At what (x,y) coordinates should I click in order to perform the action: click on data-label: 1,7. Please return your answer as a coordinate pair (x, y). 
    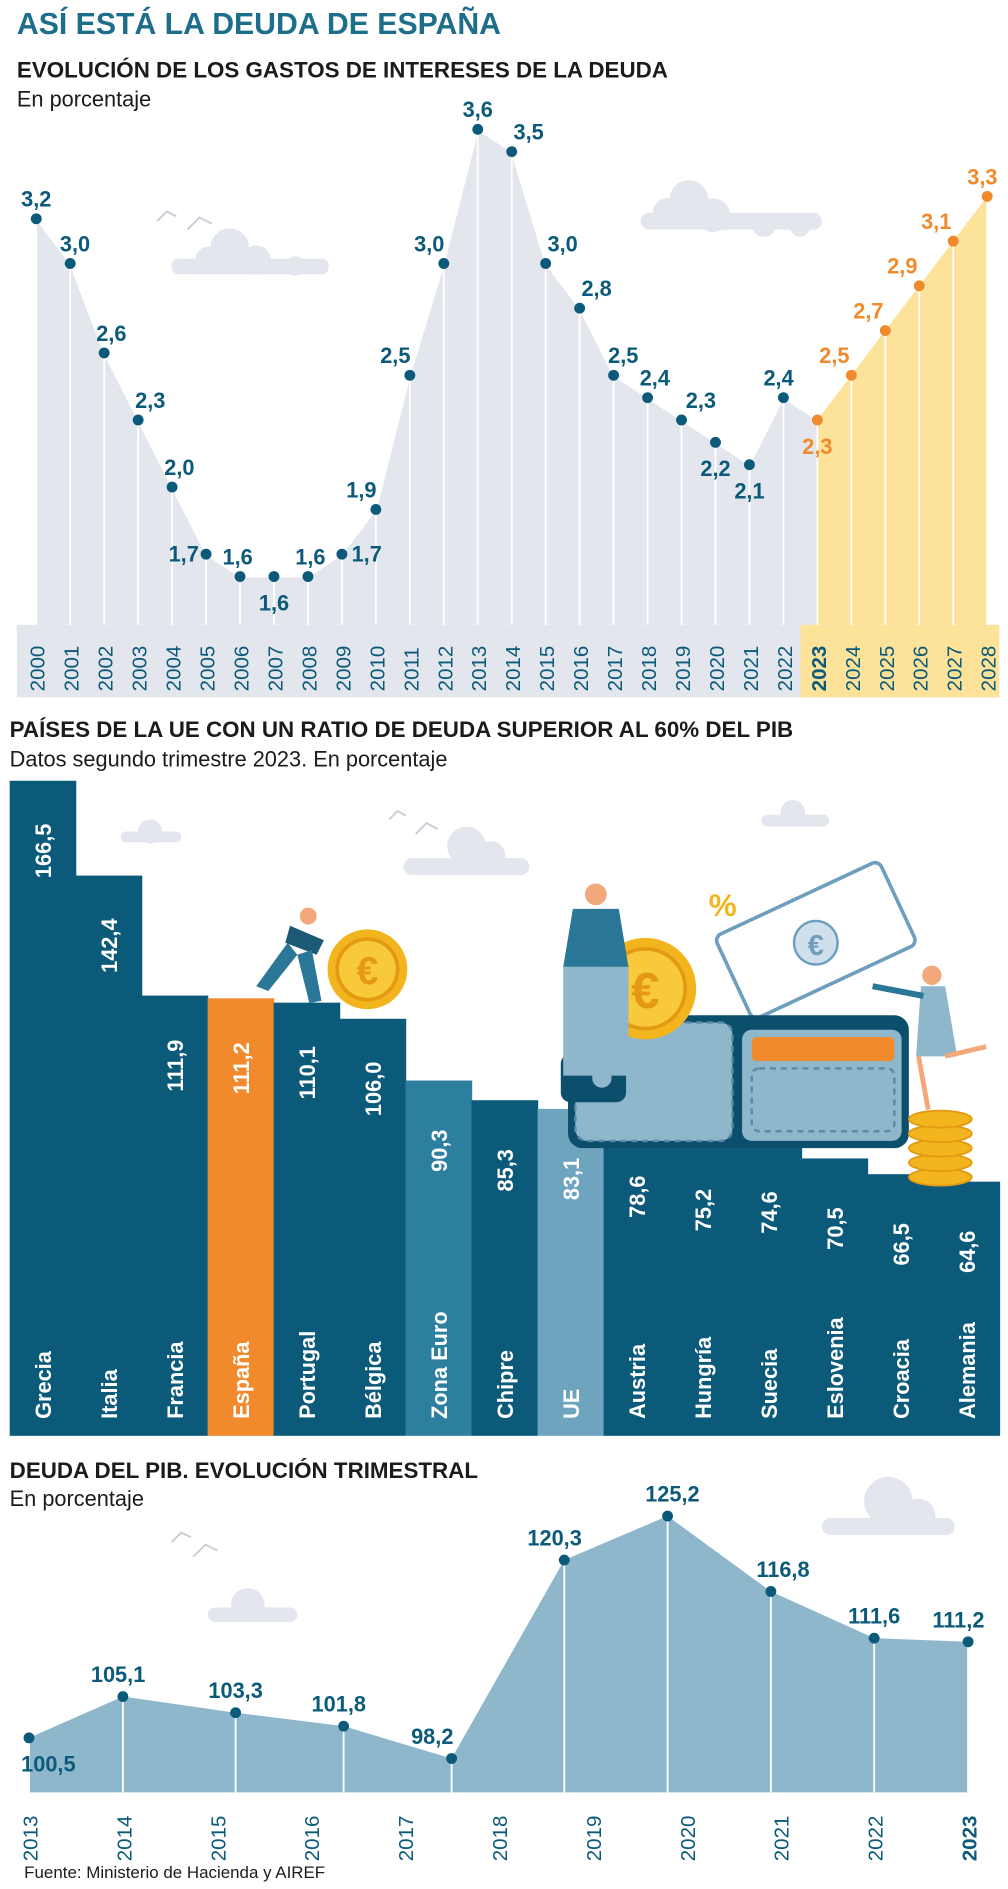
    Looking at the image, I should click on (184, 553).